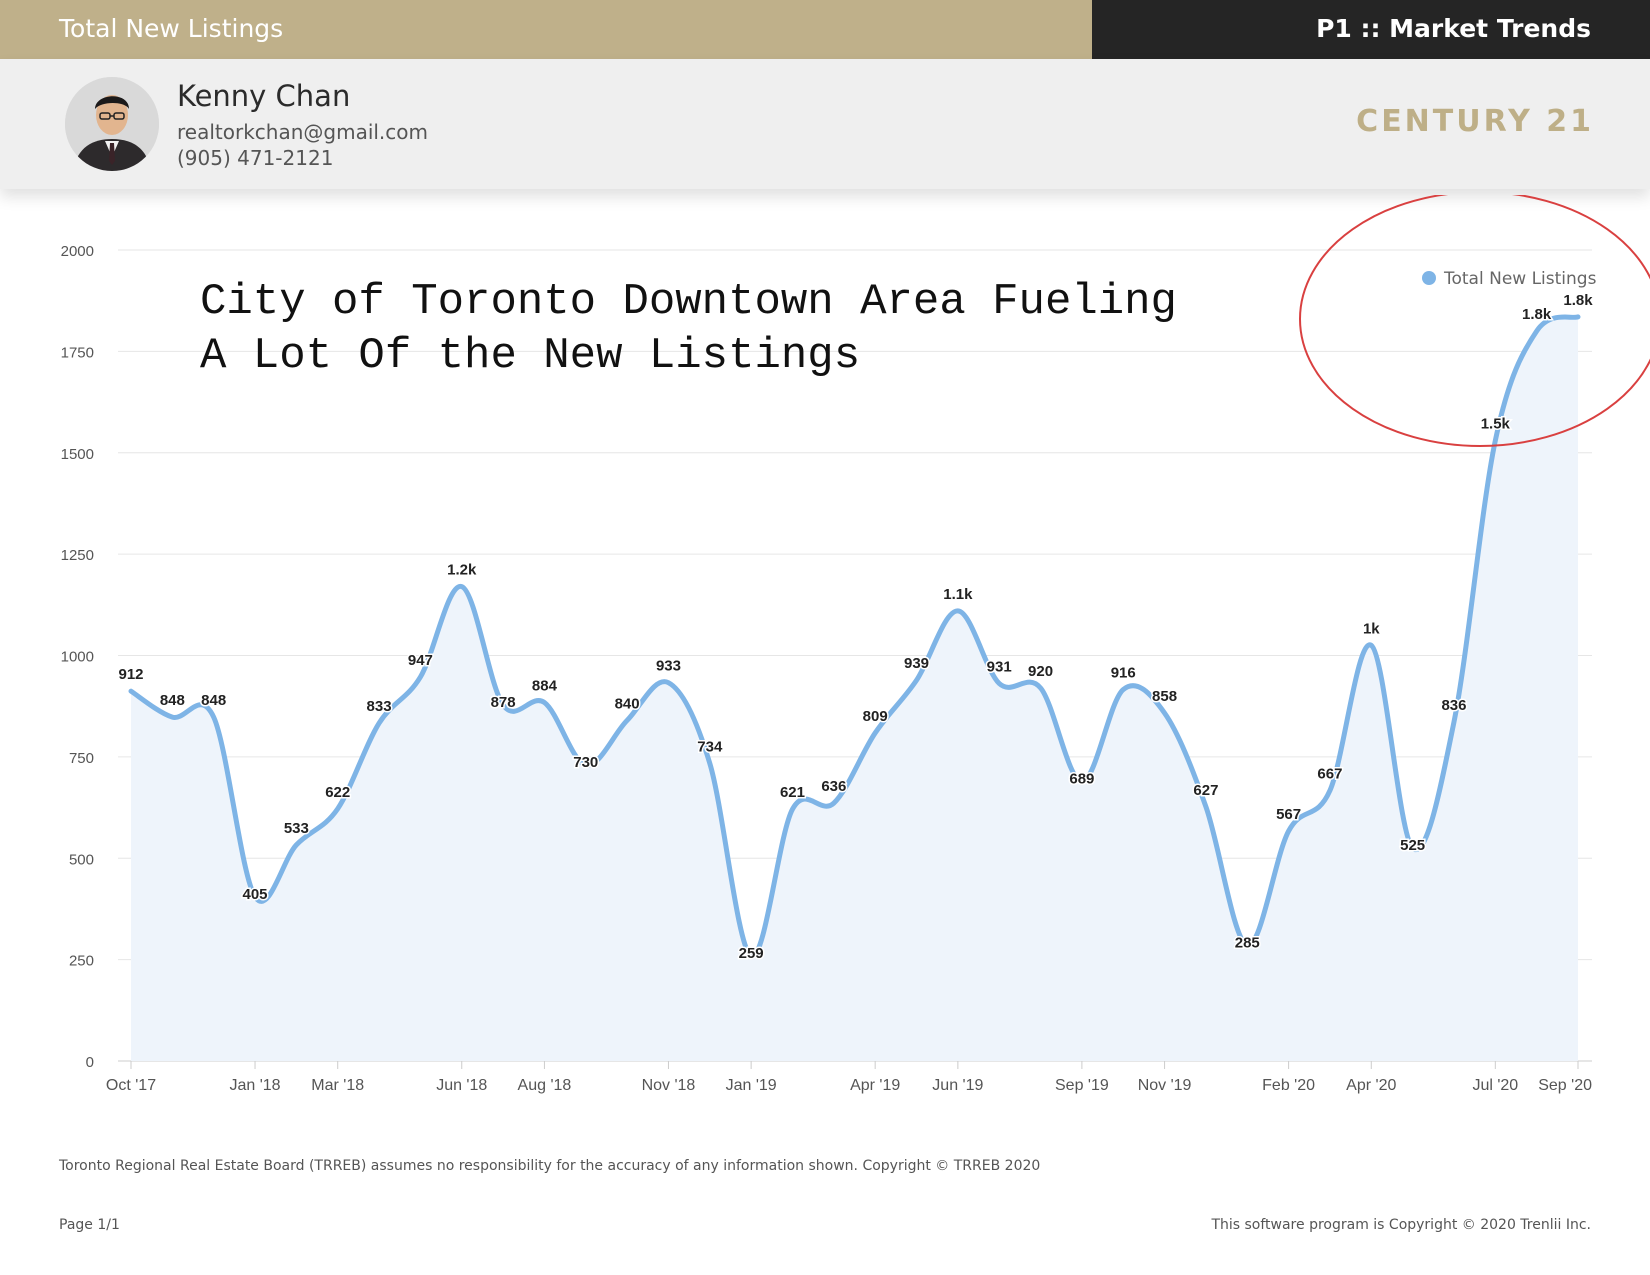 This screenshot has height=1275, width=1650. I want to click on data-label: 667, so click(1329, 774).